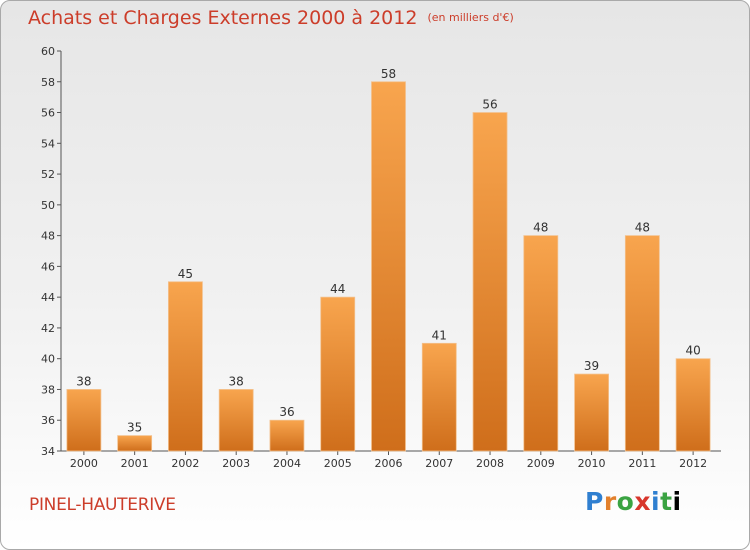  Describe the element at coordinates (286, 412) in the screenshot. I see `bar-value-label: 36` at that location.